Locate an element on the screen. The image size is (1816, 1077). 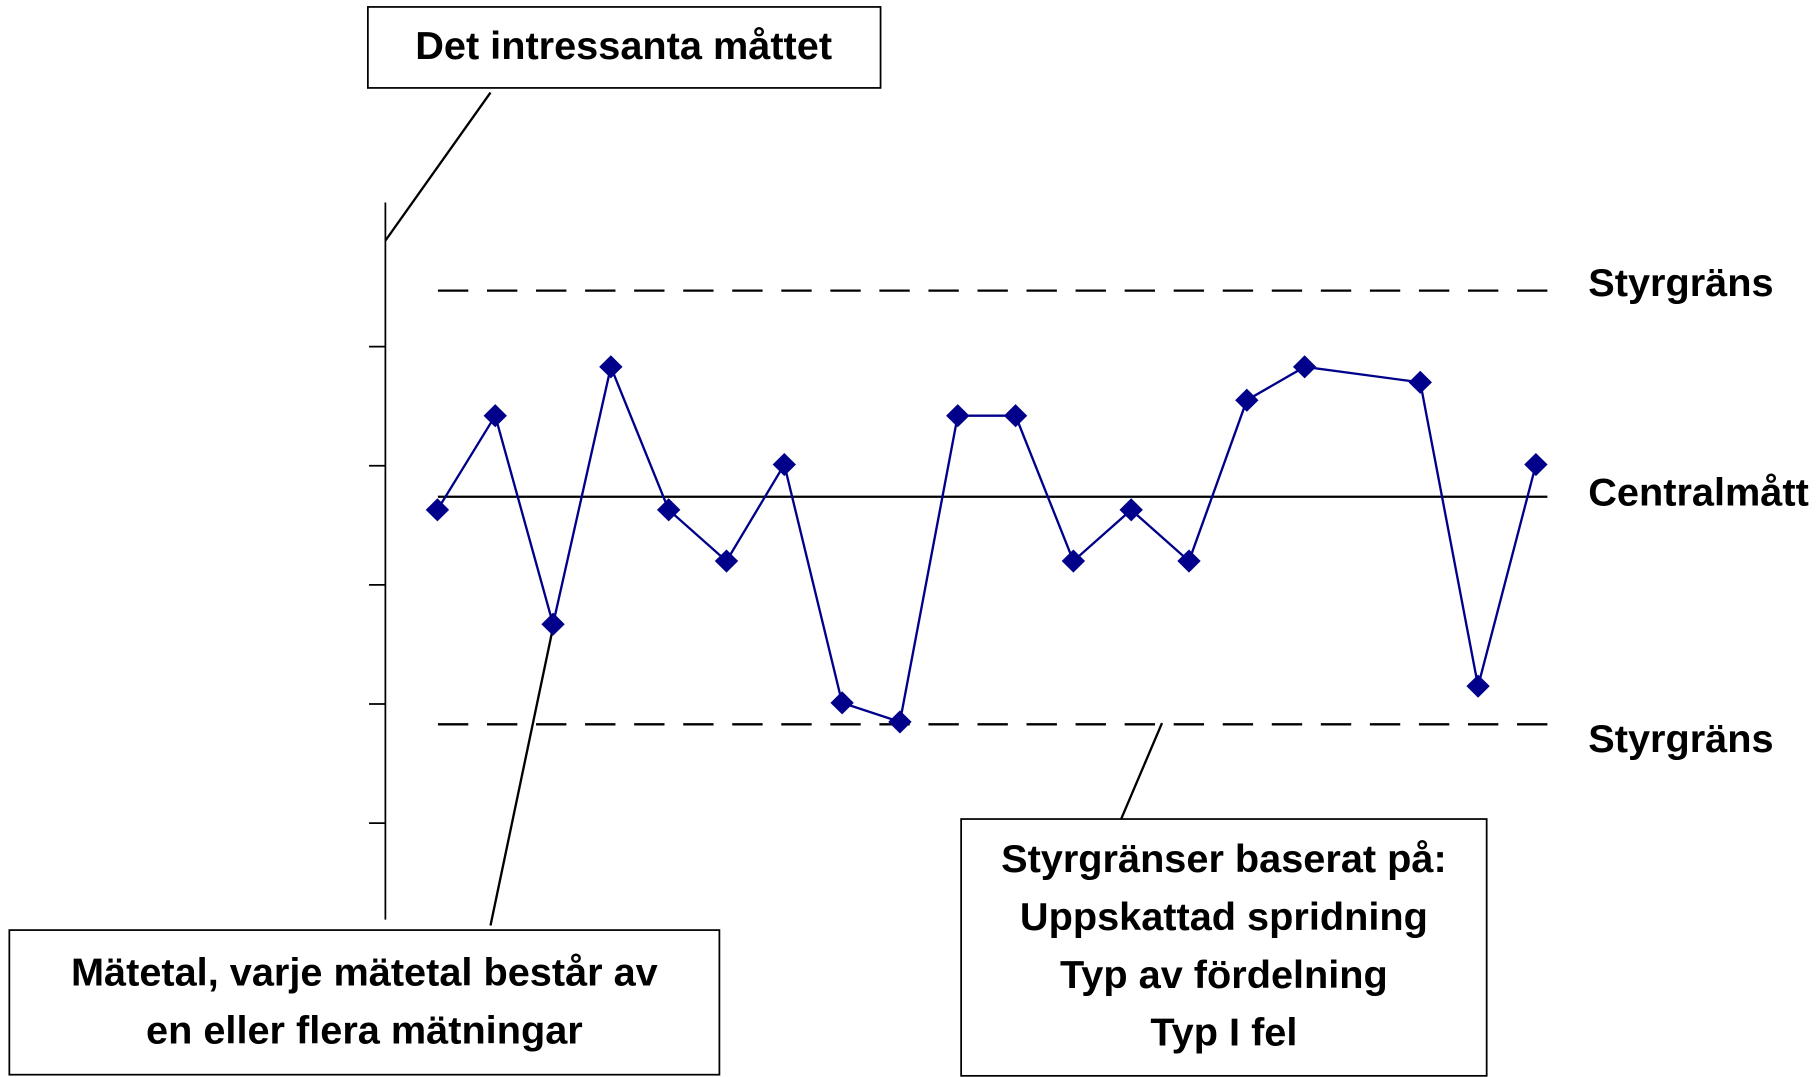
annotation-text: Uppskattad spridning is located at coordinates (1224, 917).